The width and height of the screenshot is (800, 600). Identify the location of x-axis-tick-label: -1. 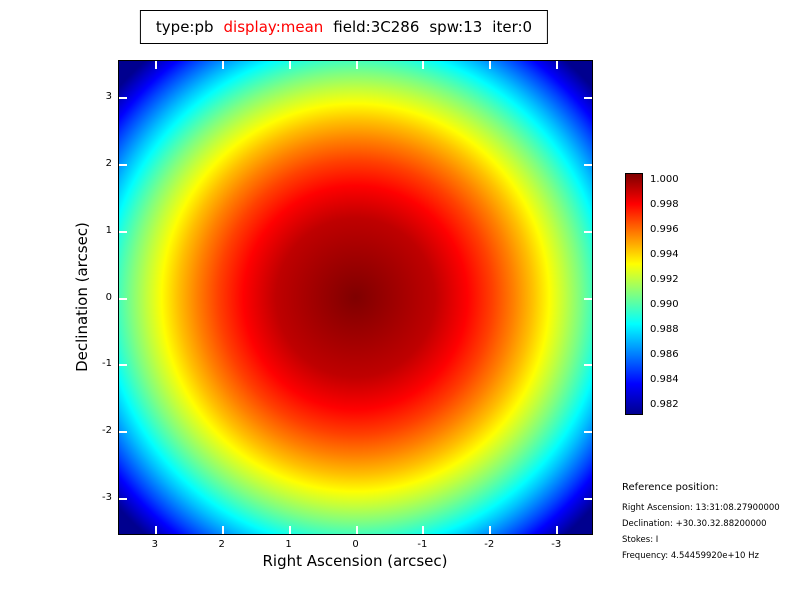
(422, 544).